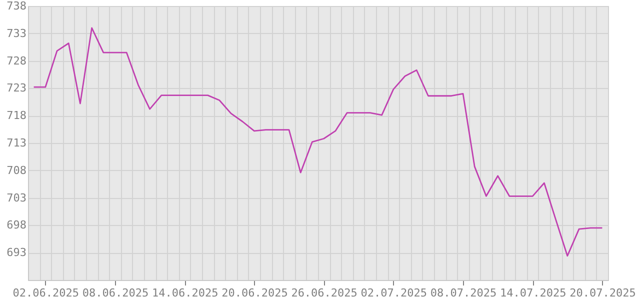 The height and width of the screenshot is (300, 640). I want to click on x-tick-label: 26.06.2025, so click(324, 293).